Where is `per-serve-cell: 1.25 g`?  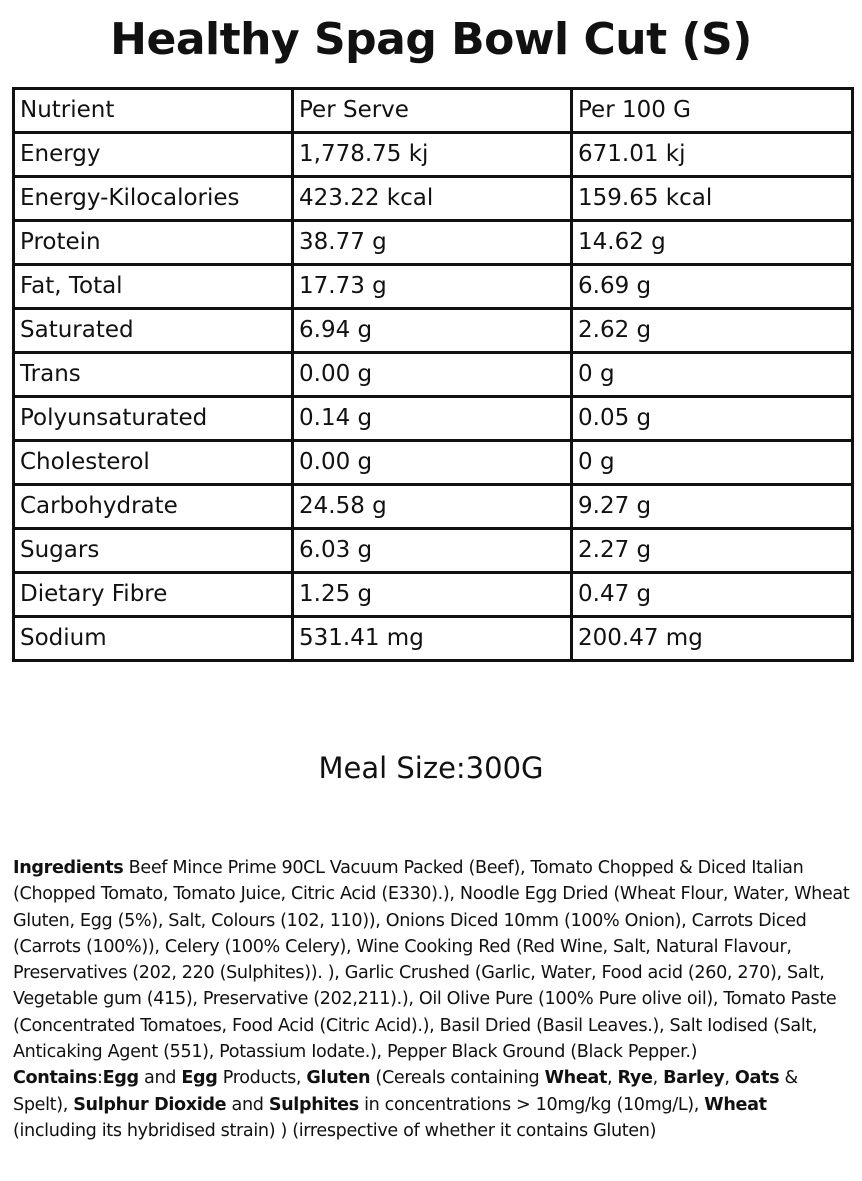
per-serve-cell: 1.25 g is located at coordinates (432, 594).